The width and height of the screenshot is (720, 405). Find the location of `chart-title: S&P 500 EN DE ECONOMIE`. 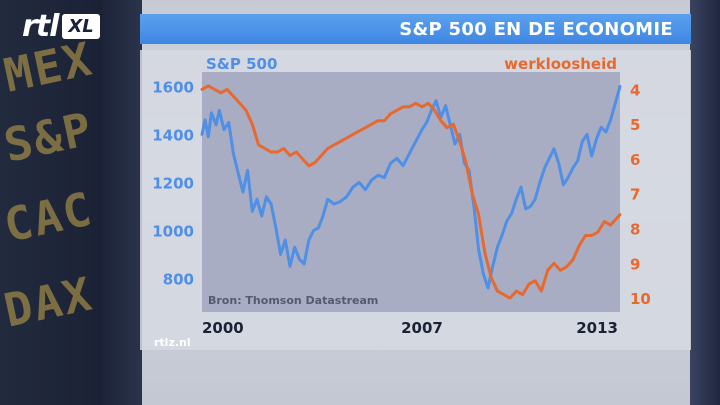

chart-title: S&P 500 EN DE ECONOMIE is located at coordinates (536, 29).